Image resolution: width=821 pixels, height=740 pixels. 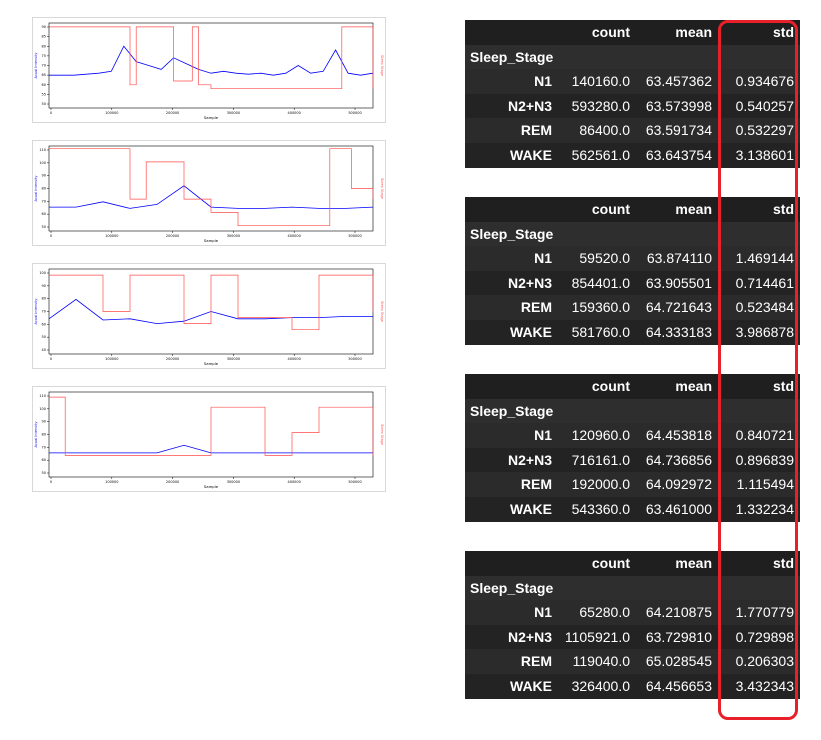 I want to click on table-row: N1 65280.0 64.210875 1.770779, so click(x=632, y=612).